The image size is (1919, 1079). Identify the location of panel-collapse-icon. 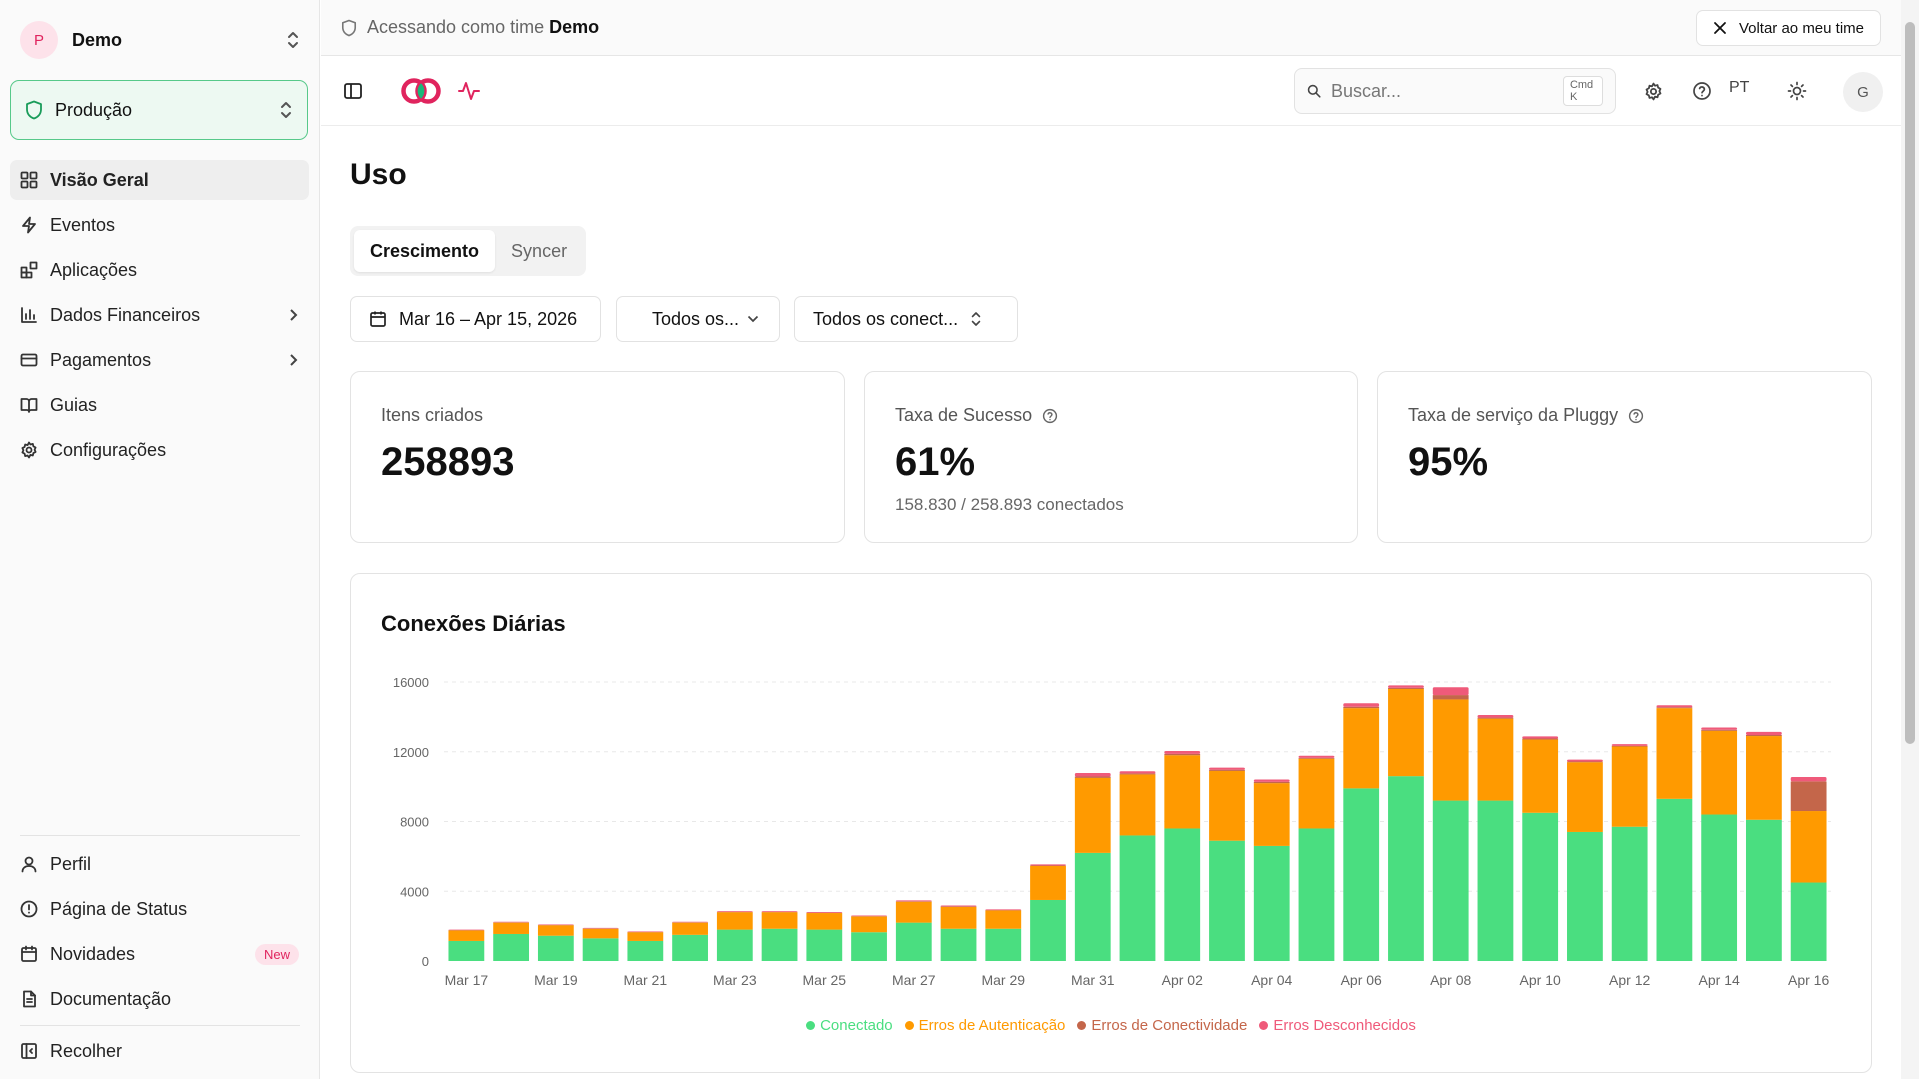
(29, 1051).